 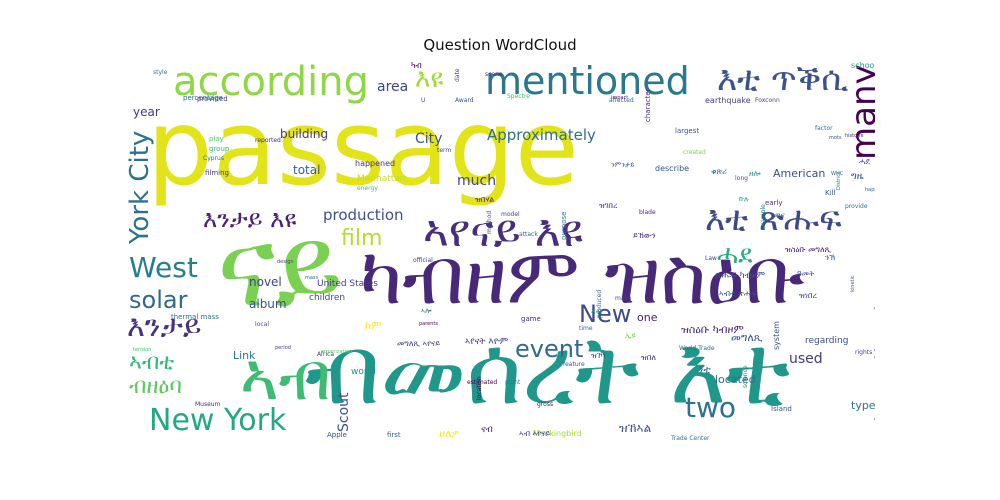 What do you see at coordinates (780, 215) in the screenshot?
I see `word-70: ዋና` at bounding box center [780, 215].